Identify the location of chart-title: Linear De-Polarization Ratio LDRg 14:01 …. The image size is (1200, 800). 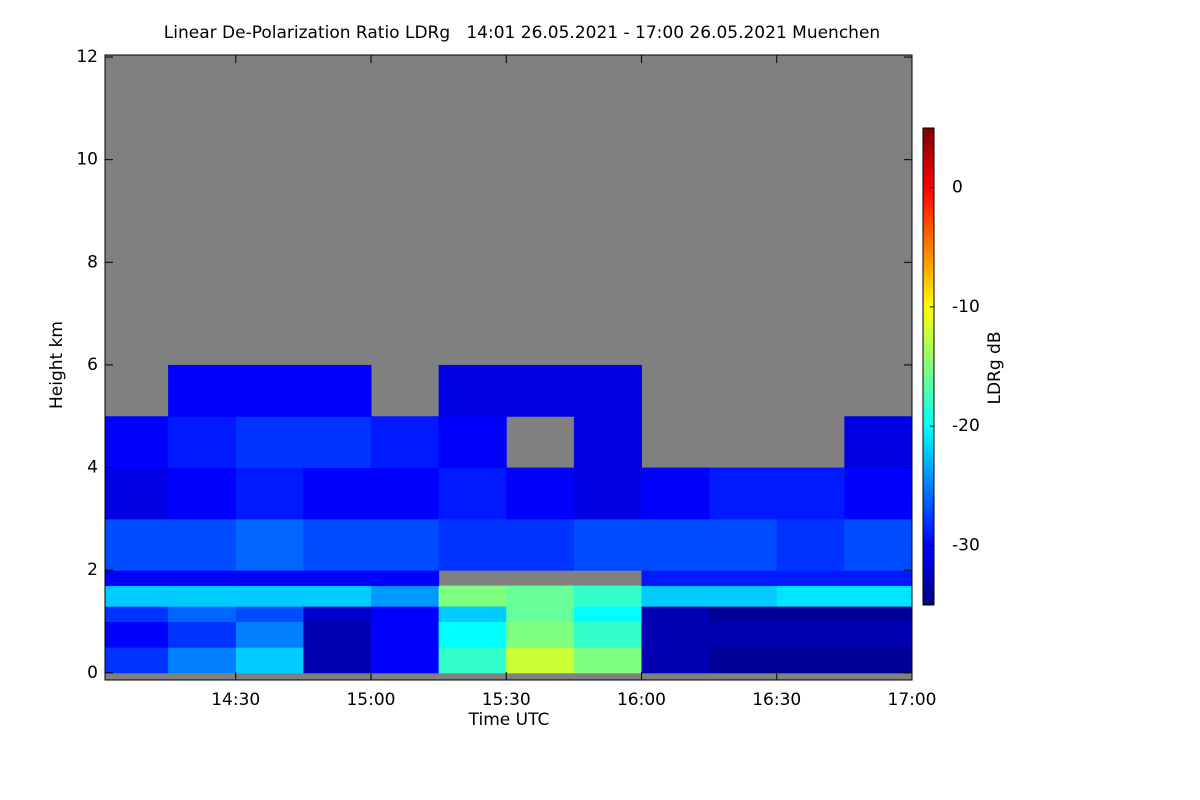
(522, 33).